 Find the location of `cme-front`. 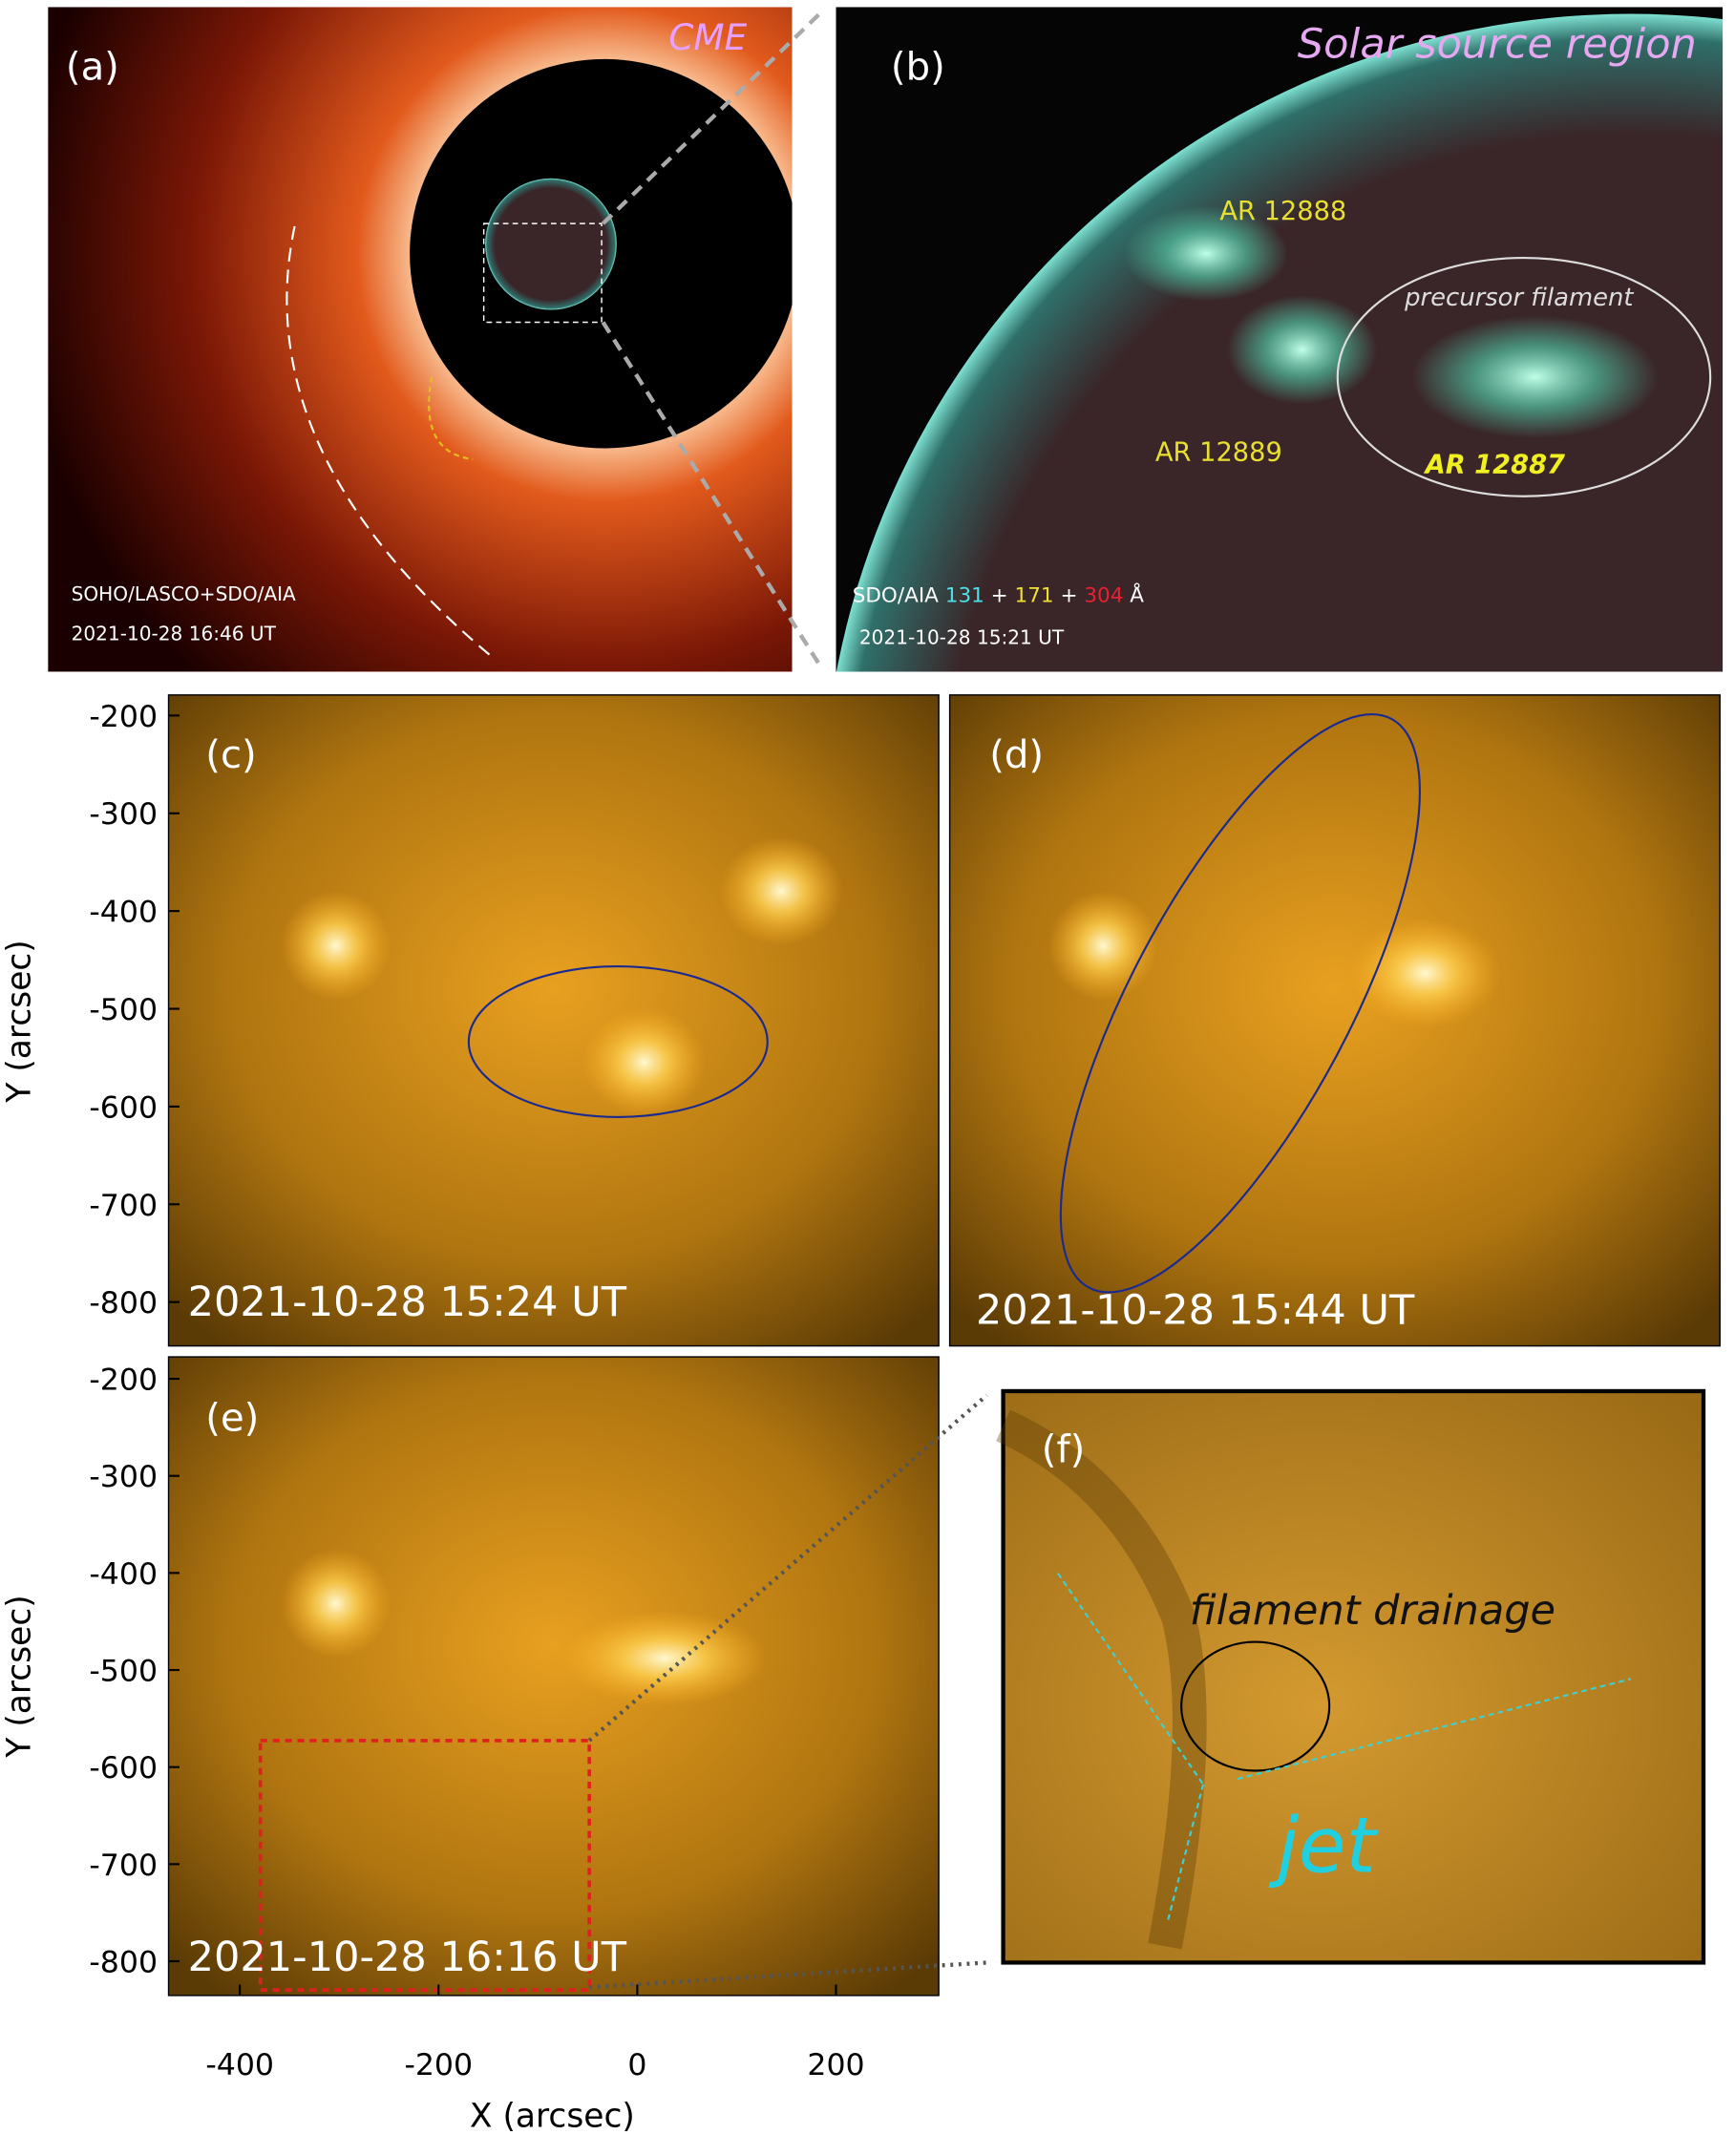

cme-front is located at coordinates (390, 442).